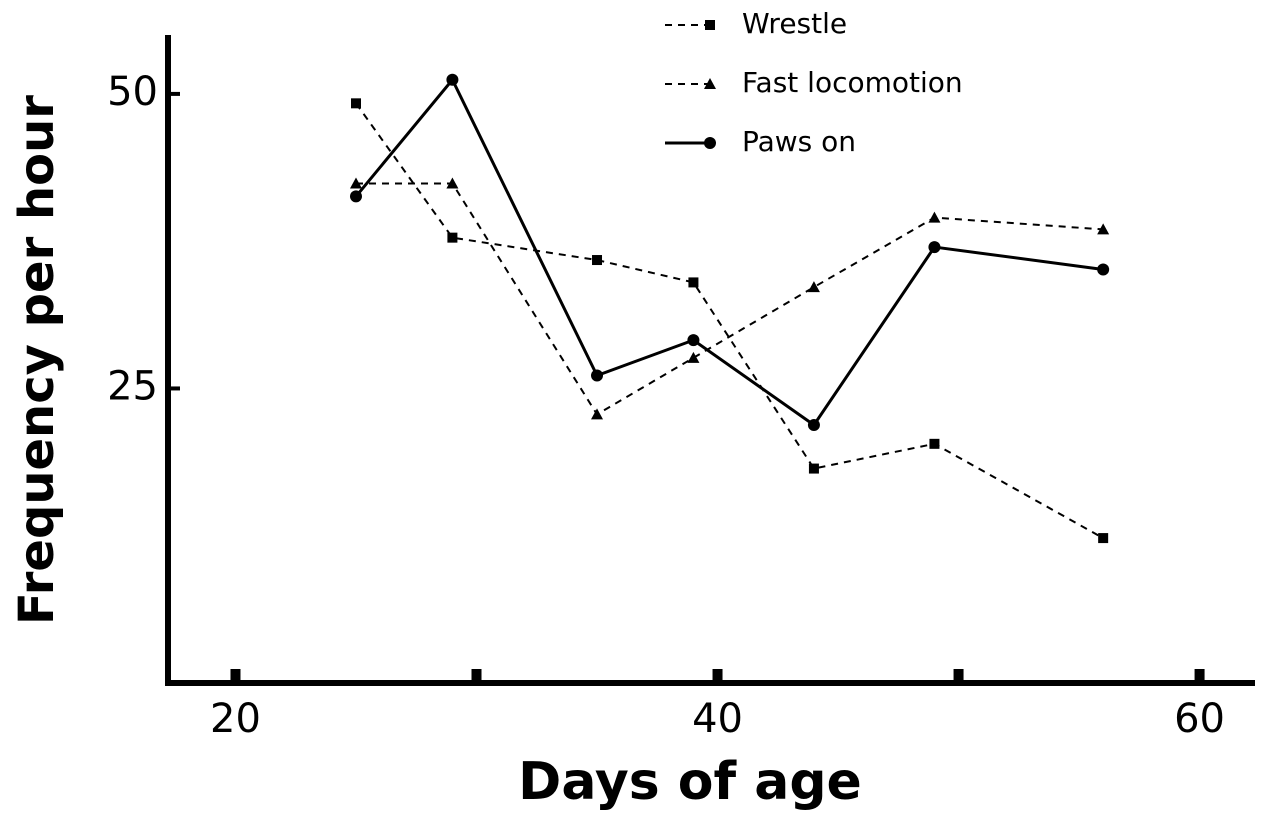 Image resolution: width=1264 pixels, height=819 pixels. I want to click on x-axis-label: Days of age, so click(690, 782).